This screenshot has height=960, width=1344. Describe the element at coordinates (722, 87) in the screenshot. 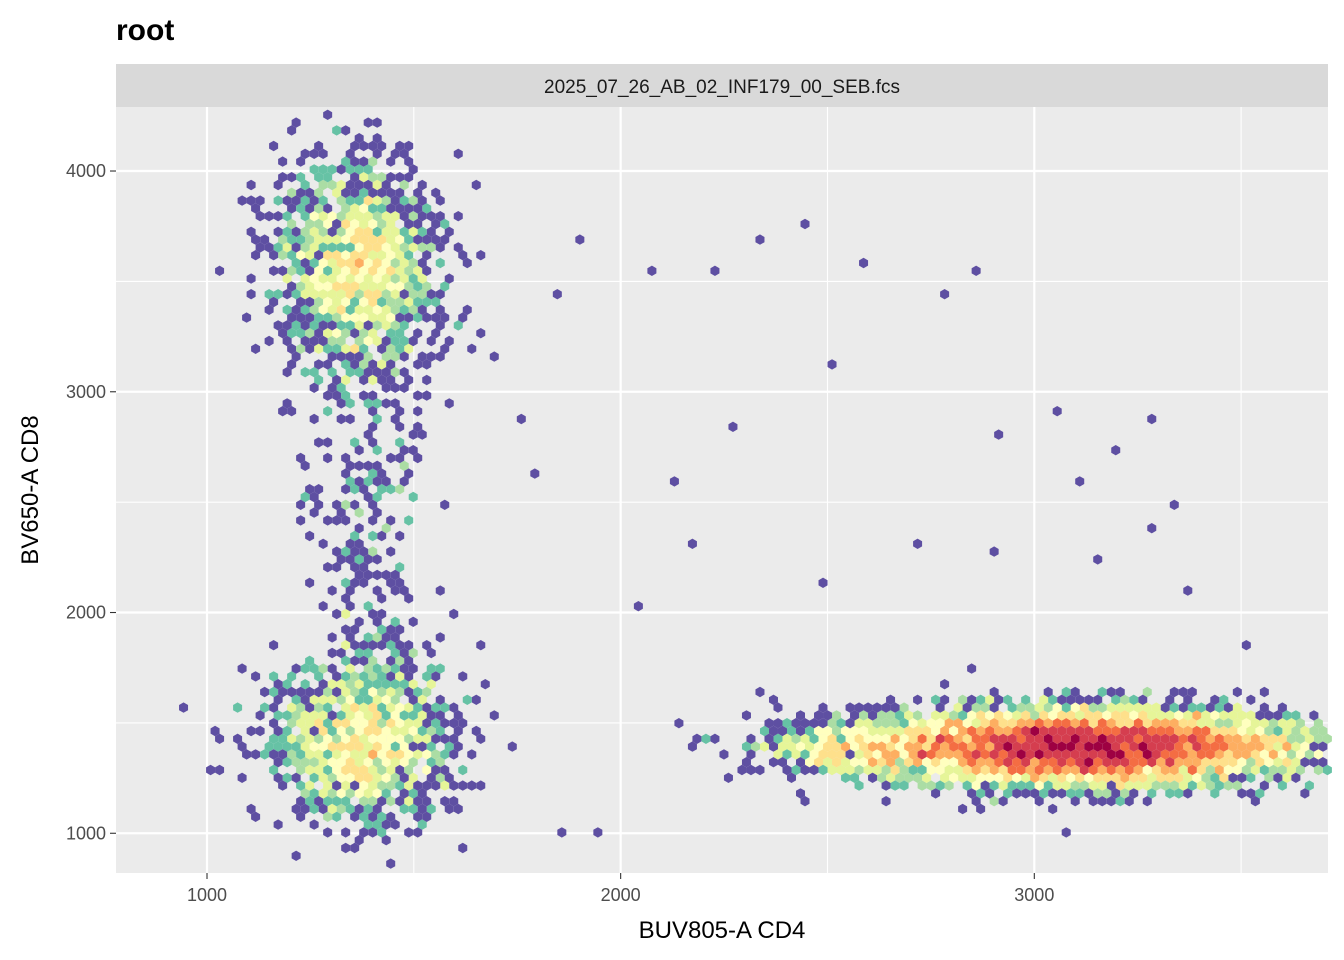

I see `facet-strip-label: 2025_07_26_AB_02_INF179_00_SEB.fcs` at that location.